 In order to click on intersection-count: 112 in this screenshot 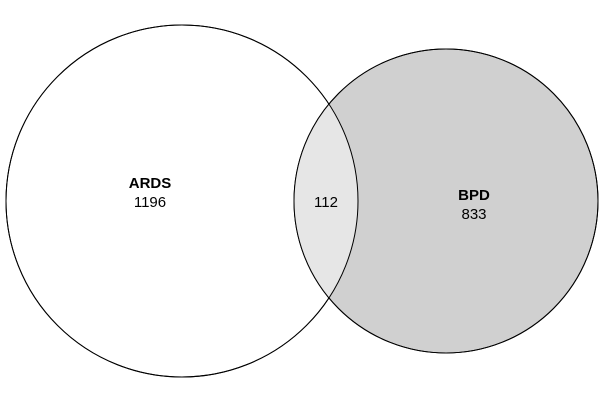, I will do `click(326, 202)`.